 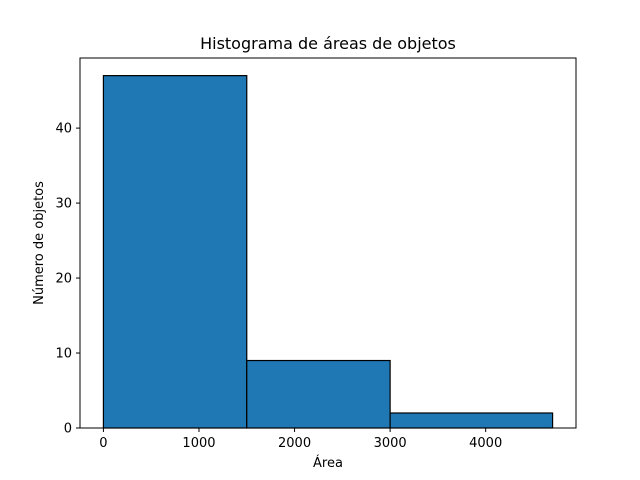 What do you see at coordinates (39, 243) in the screenshot?
I see `y-axis-label: Número de objetos` at bounding box center [39, 243].